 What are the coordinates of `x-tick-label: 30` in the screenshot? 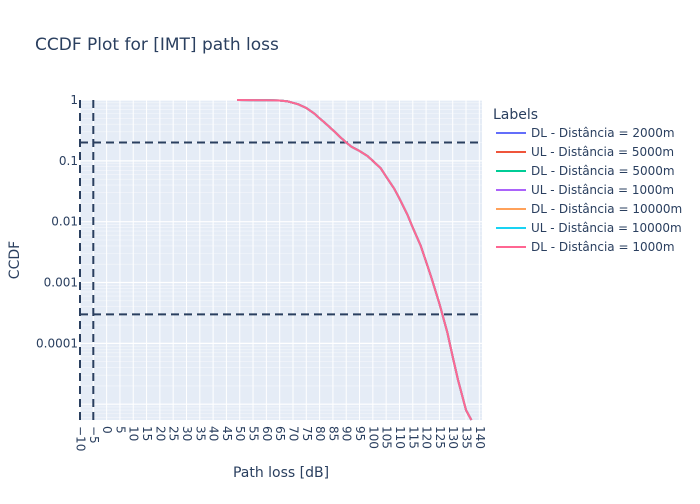 It's located at (187, 433).